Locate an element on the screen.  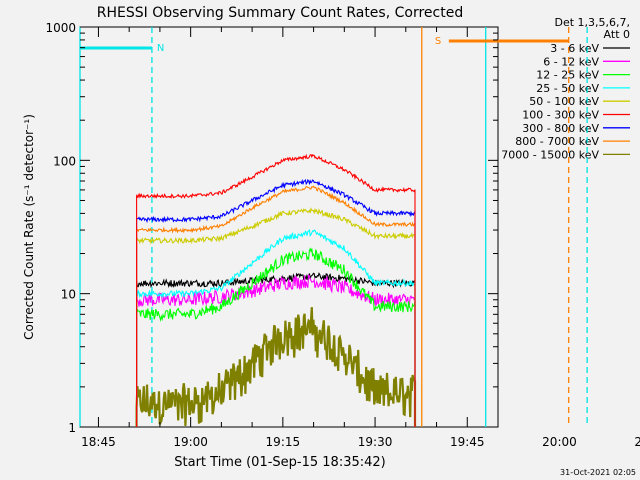
y-axis-label: Corrected Count Rate (s⁻¹ detector⁻¹) is located at coordinates (29, 227).